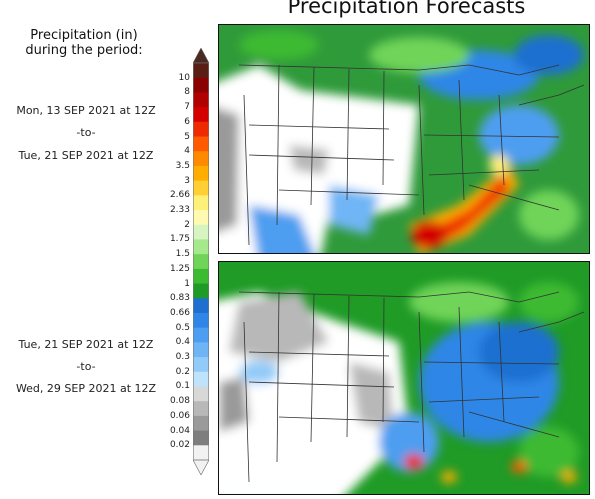 The width and height of the screenshot is (595, 499). I want to click on scale-tick-label: 10, so click(184, 77).